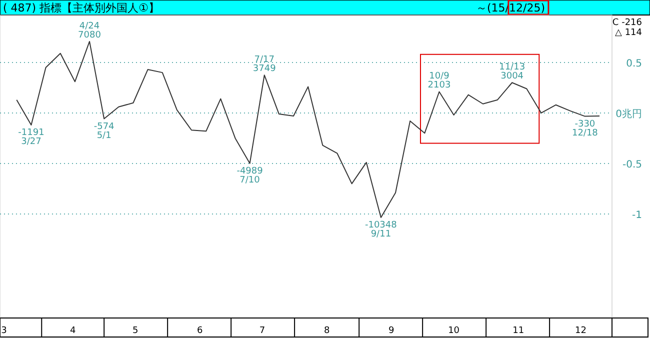  Describe the element at coordinates (632, 164) in the screenshot. I see `y-tick-label: -0.5` at that location.